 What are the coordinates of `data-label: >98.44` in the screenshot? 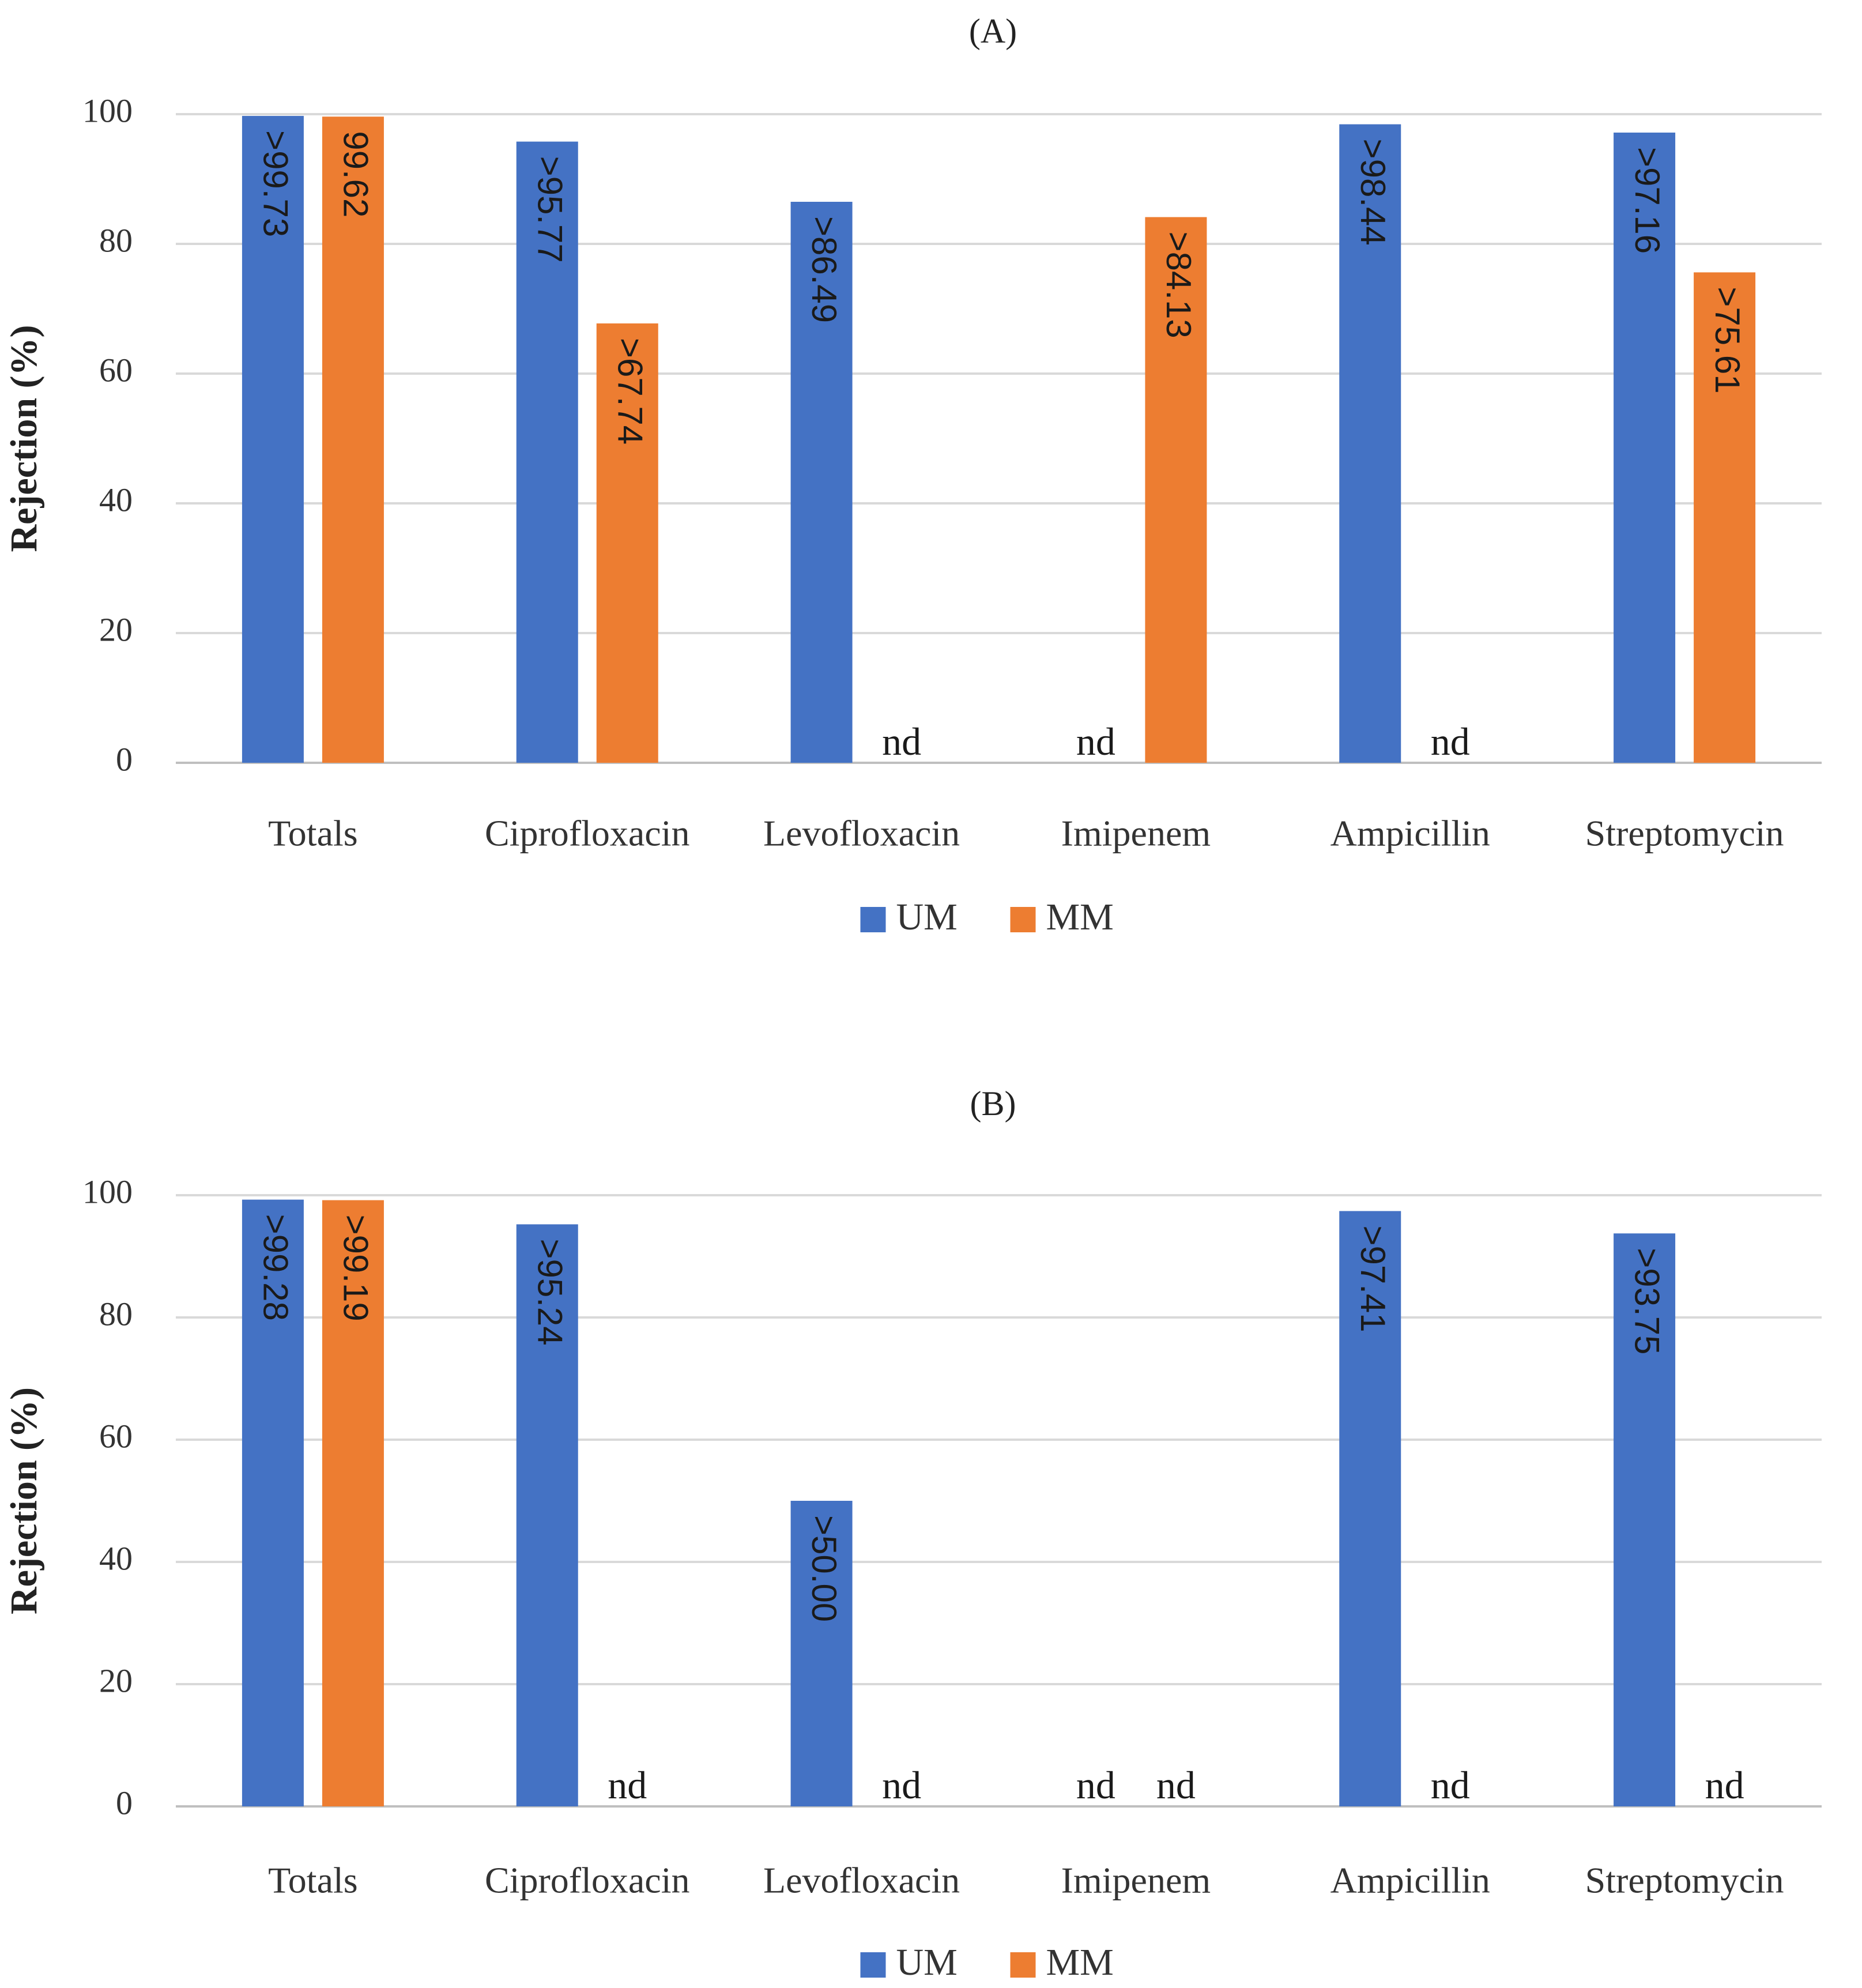 It's located at (1373, 192).